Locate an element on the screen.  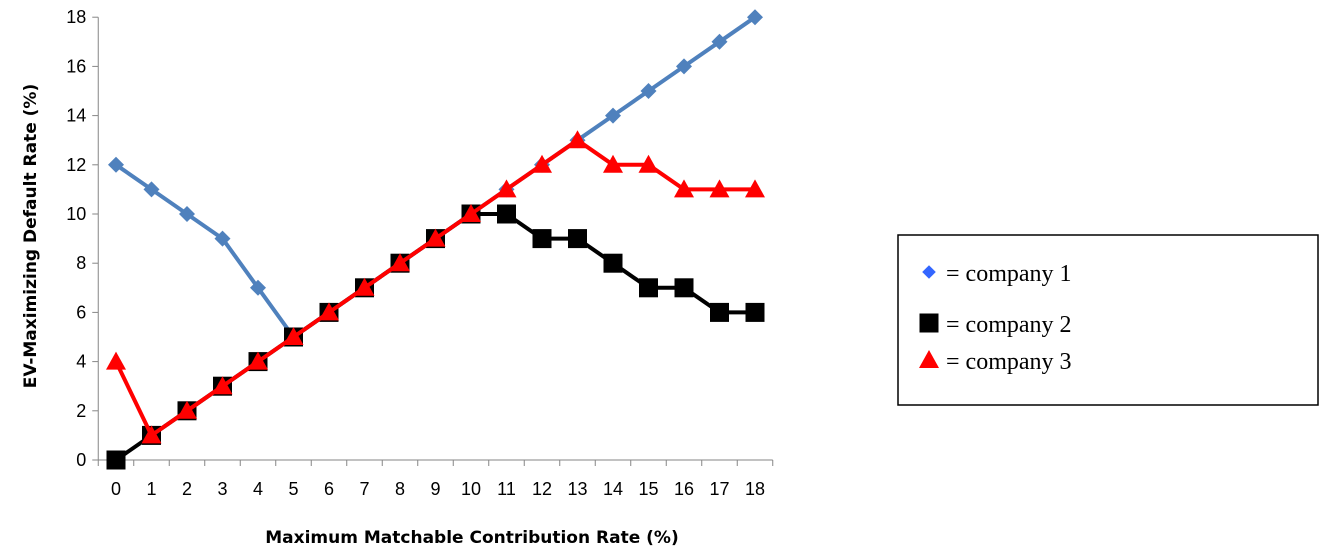
x-tick-label: 9 is located at coordinates (435, 489).